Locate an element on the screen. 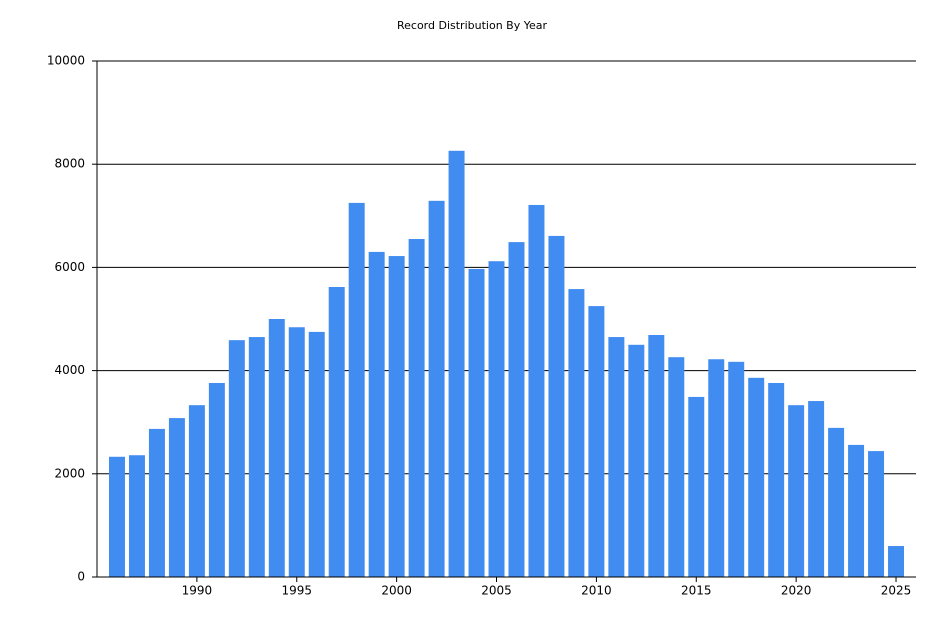 The width and height of the screenshot is (945, 634). y-tick-label: 10000 is located at coordinates (66, 61).